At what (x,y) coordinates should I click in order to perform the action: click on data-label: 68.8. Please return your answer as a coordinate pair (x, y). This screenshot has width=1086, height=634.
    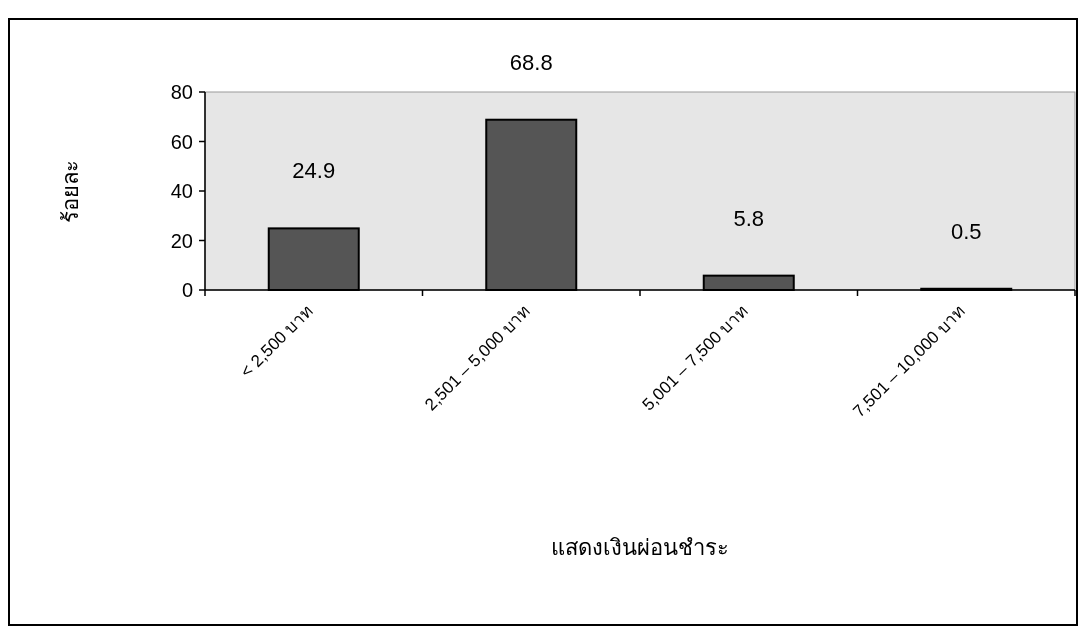
    Looking at the image, I should click on (531, 62).